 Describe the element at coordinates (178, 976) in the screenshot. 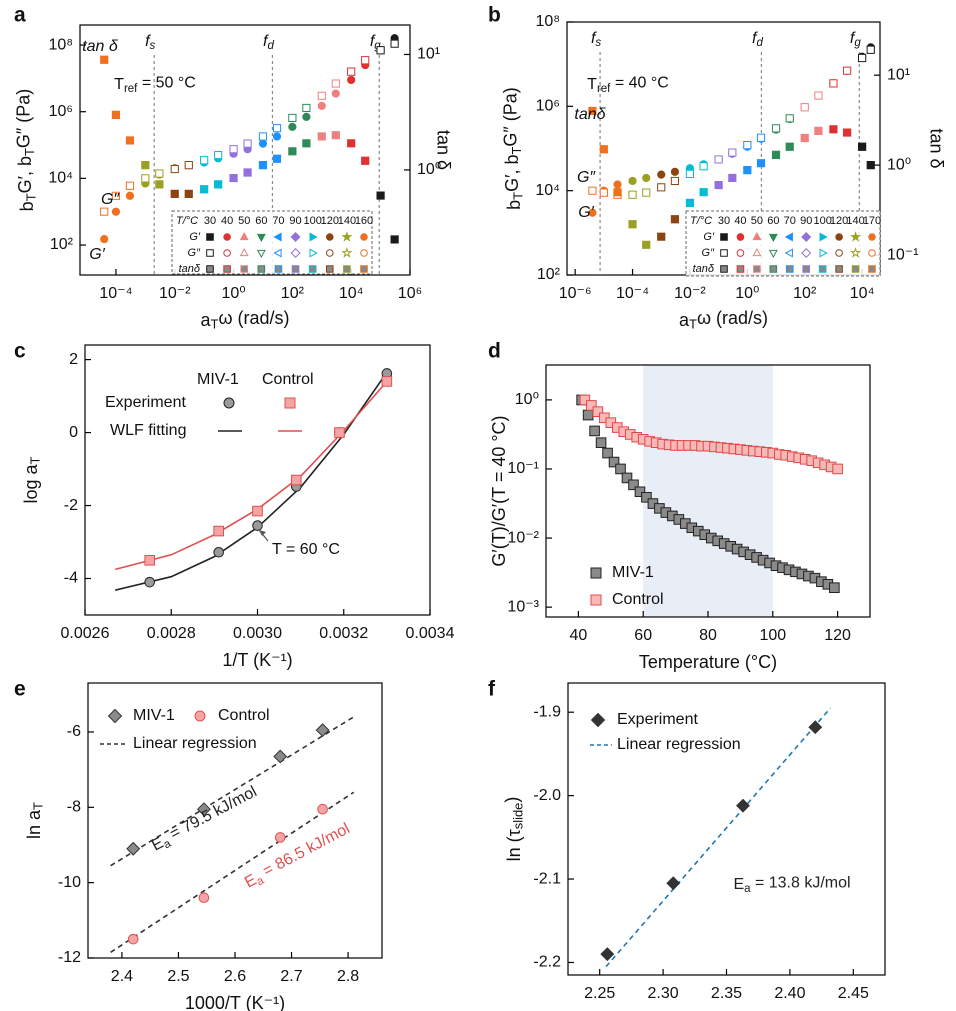

I see `x-tick-label: 2.5` at that location.